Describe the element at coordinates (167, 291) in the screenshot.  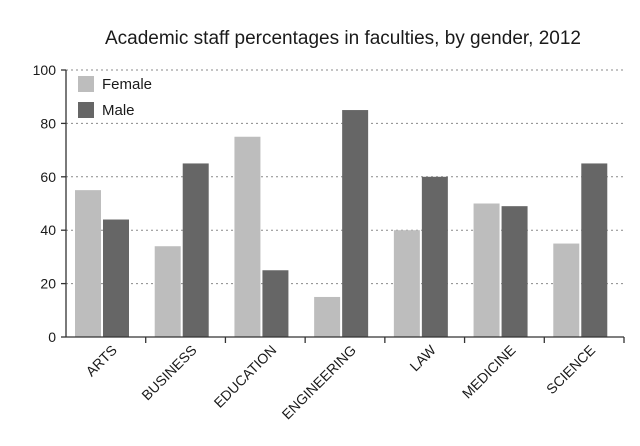
I see `bar-female-business` at that location.